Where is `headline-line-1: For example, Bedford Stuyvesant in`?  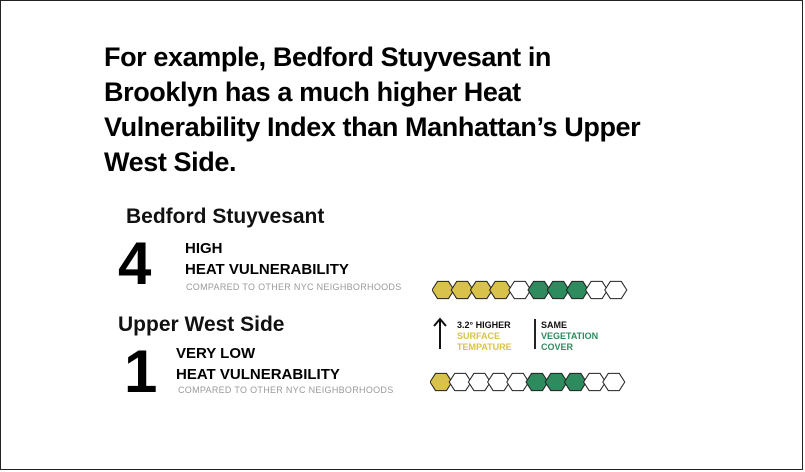
headline-line-1: For example, Bedford Stuyvesant in is located at coordinates (328, 57).